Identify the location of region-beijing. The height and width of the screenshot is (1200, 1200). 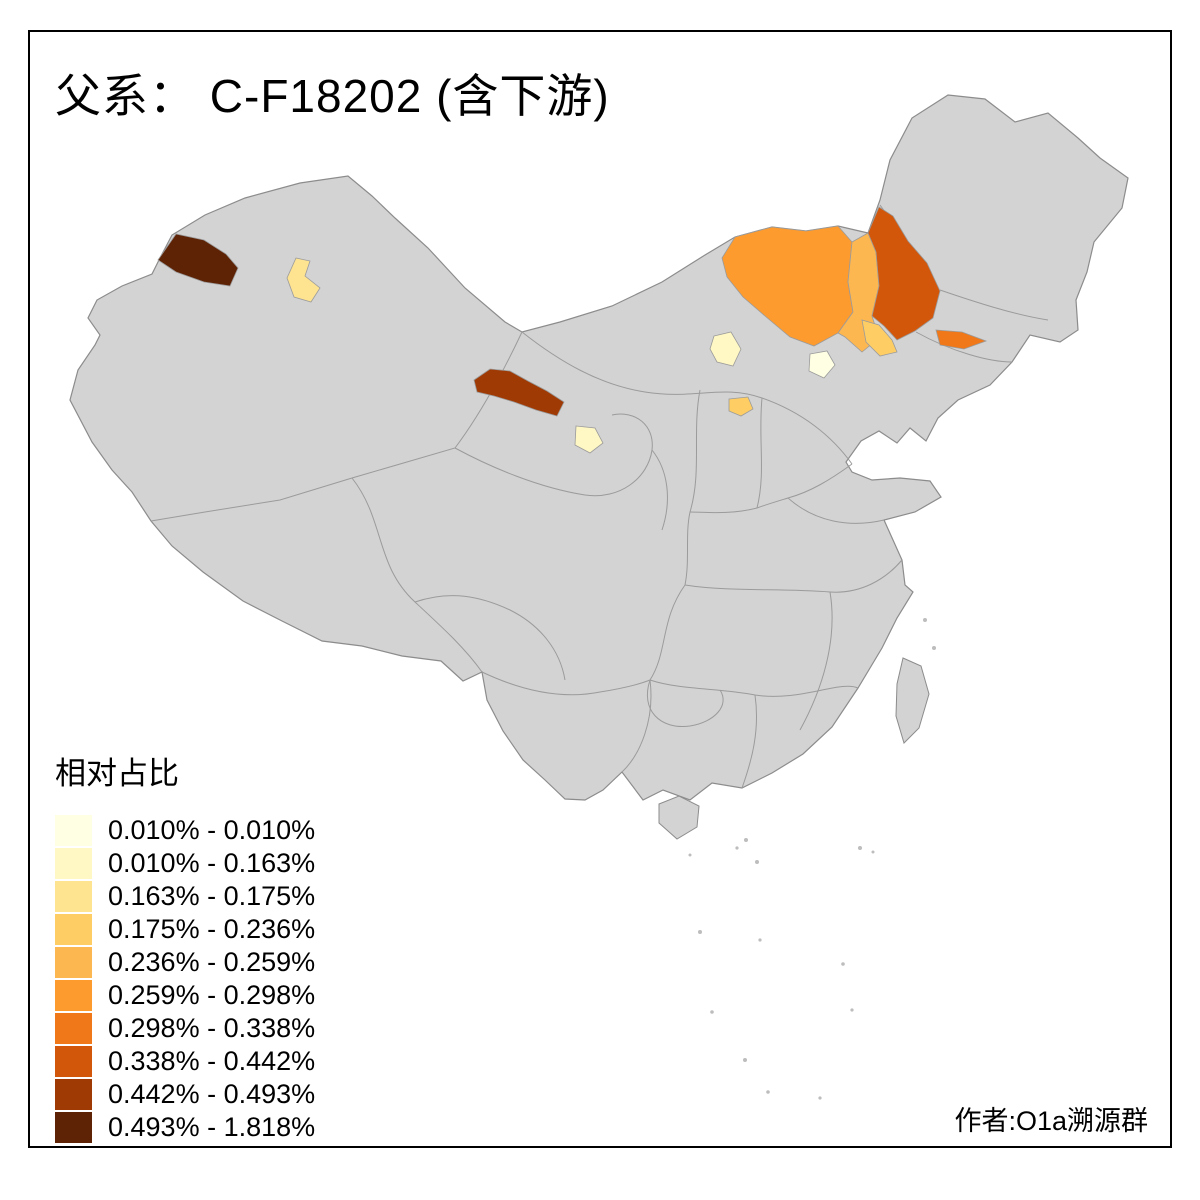
(822, 364).